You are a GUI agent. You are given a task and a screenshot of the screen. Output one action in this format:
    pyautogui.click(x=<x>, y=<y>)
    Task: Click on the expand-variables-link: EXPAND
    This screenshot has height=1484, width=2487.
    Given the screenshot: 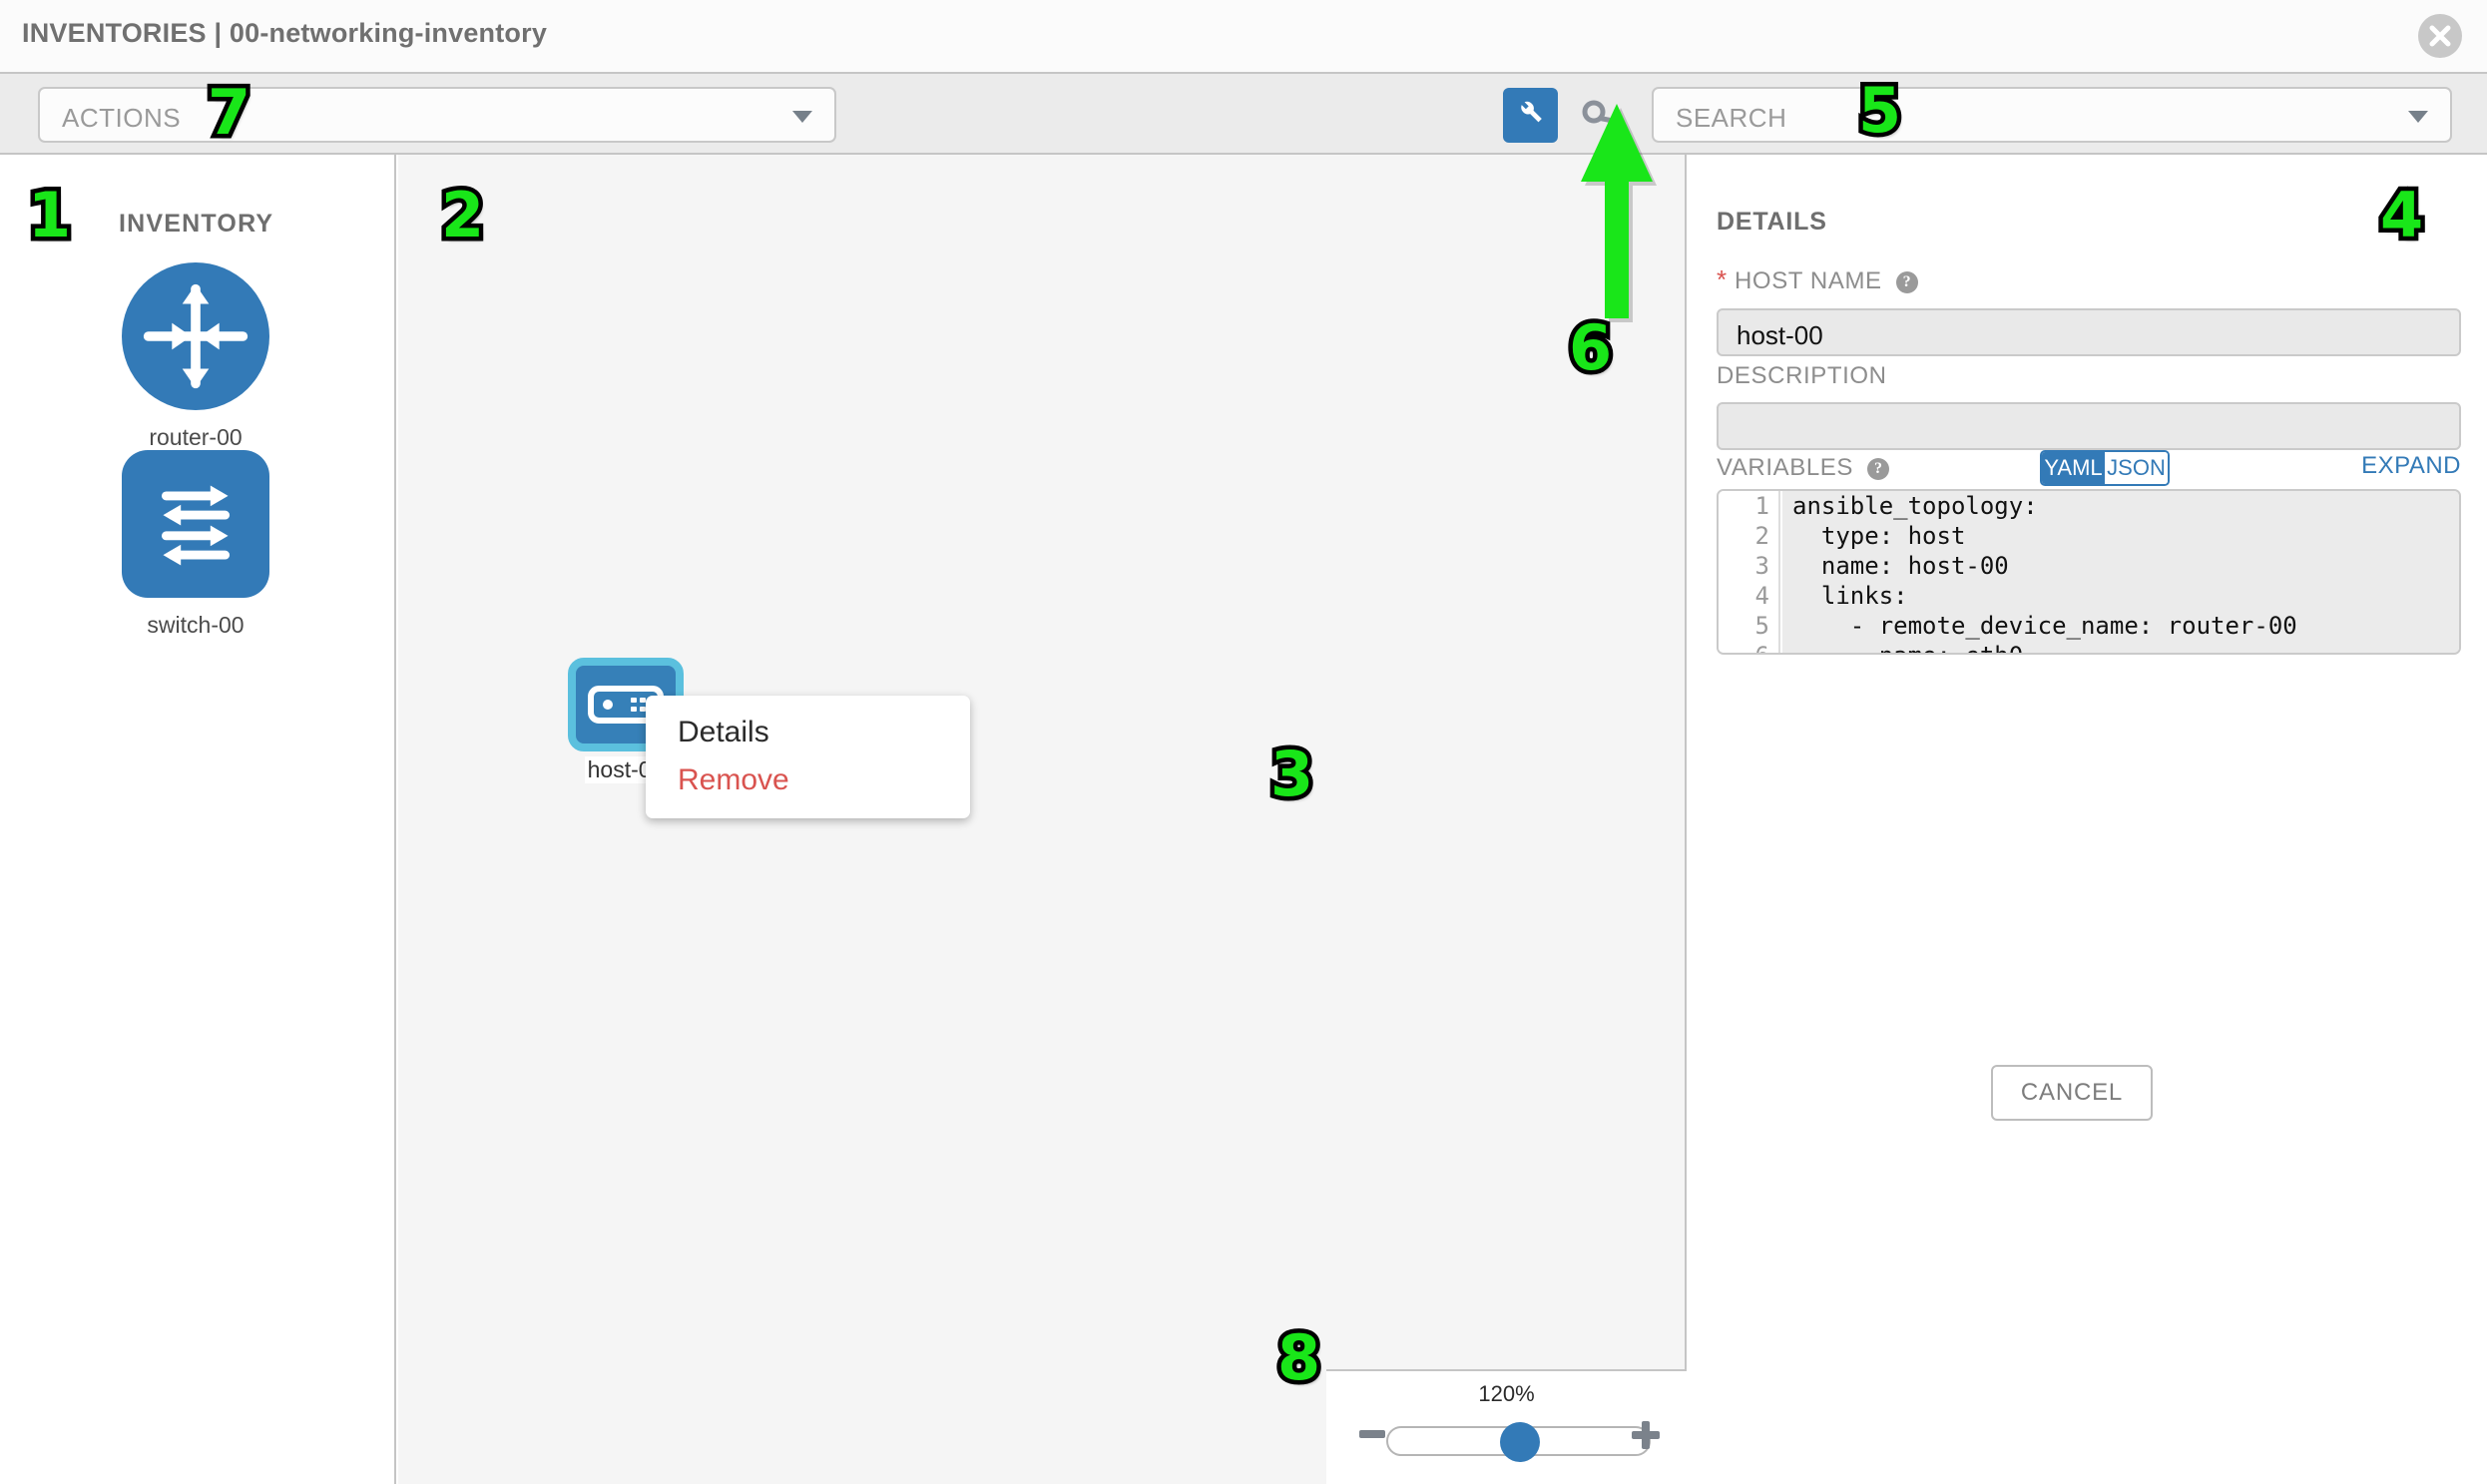 What is the action you would take?
    pyautogui.click(x=2411, y=465)
    